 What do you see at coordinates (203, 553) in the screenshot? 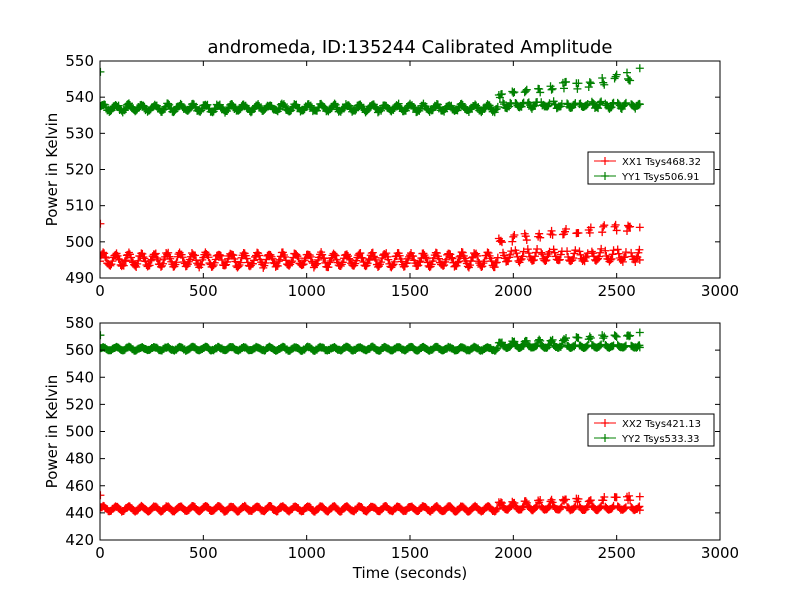
I see `x-tick-label: 500` at bounding box center [203, 553].